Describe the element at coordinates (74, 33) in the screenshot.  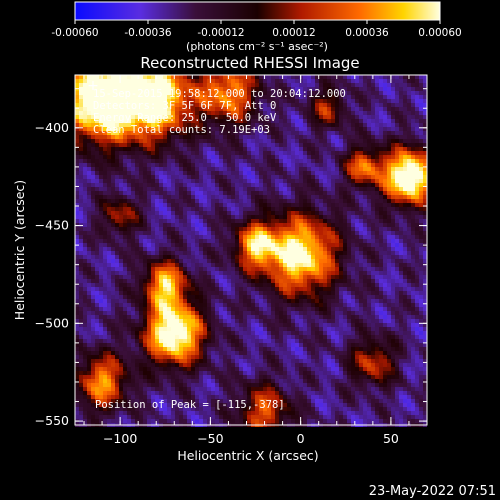
I see `colorbar-tick-label: -0.00060` at that location.